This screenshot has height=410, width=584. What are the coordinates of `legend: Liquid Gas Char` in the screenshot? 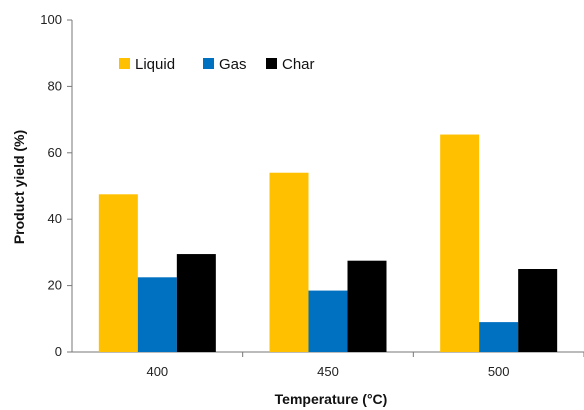 It's located at (217, 64).